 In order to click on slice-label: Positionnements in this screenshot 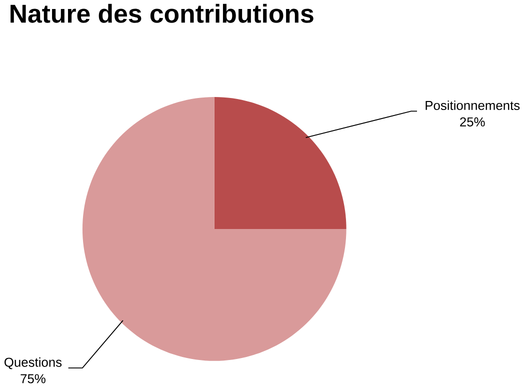, I will do `click(473, 105)`.